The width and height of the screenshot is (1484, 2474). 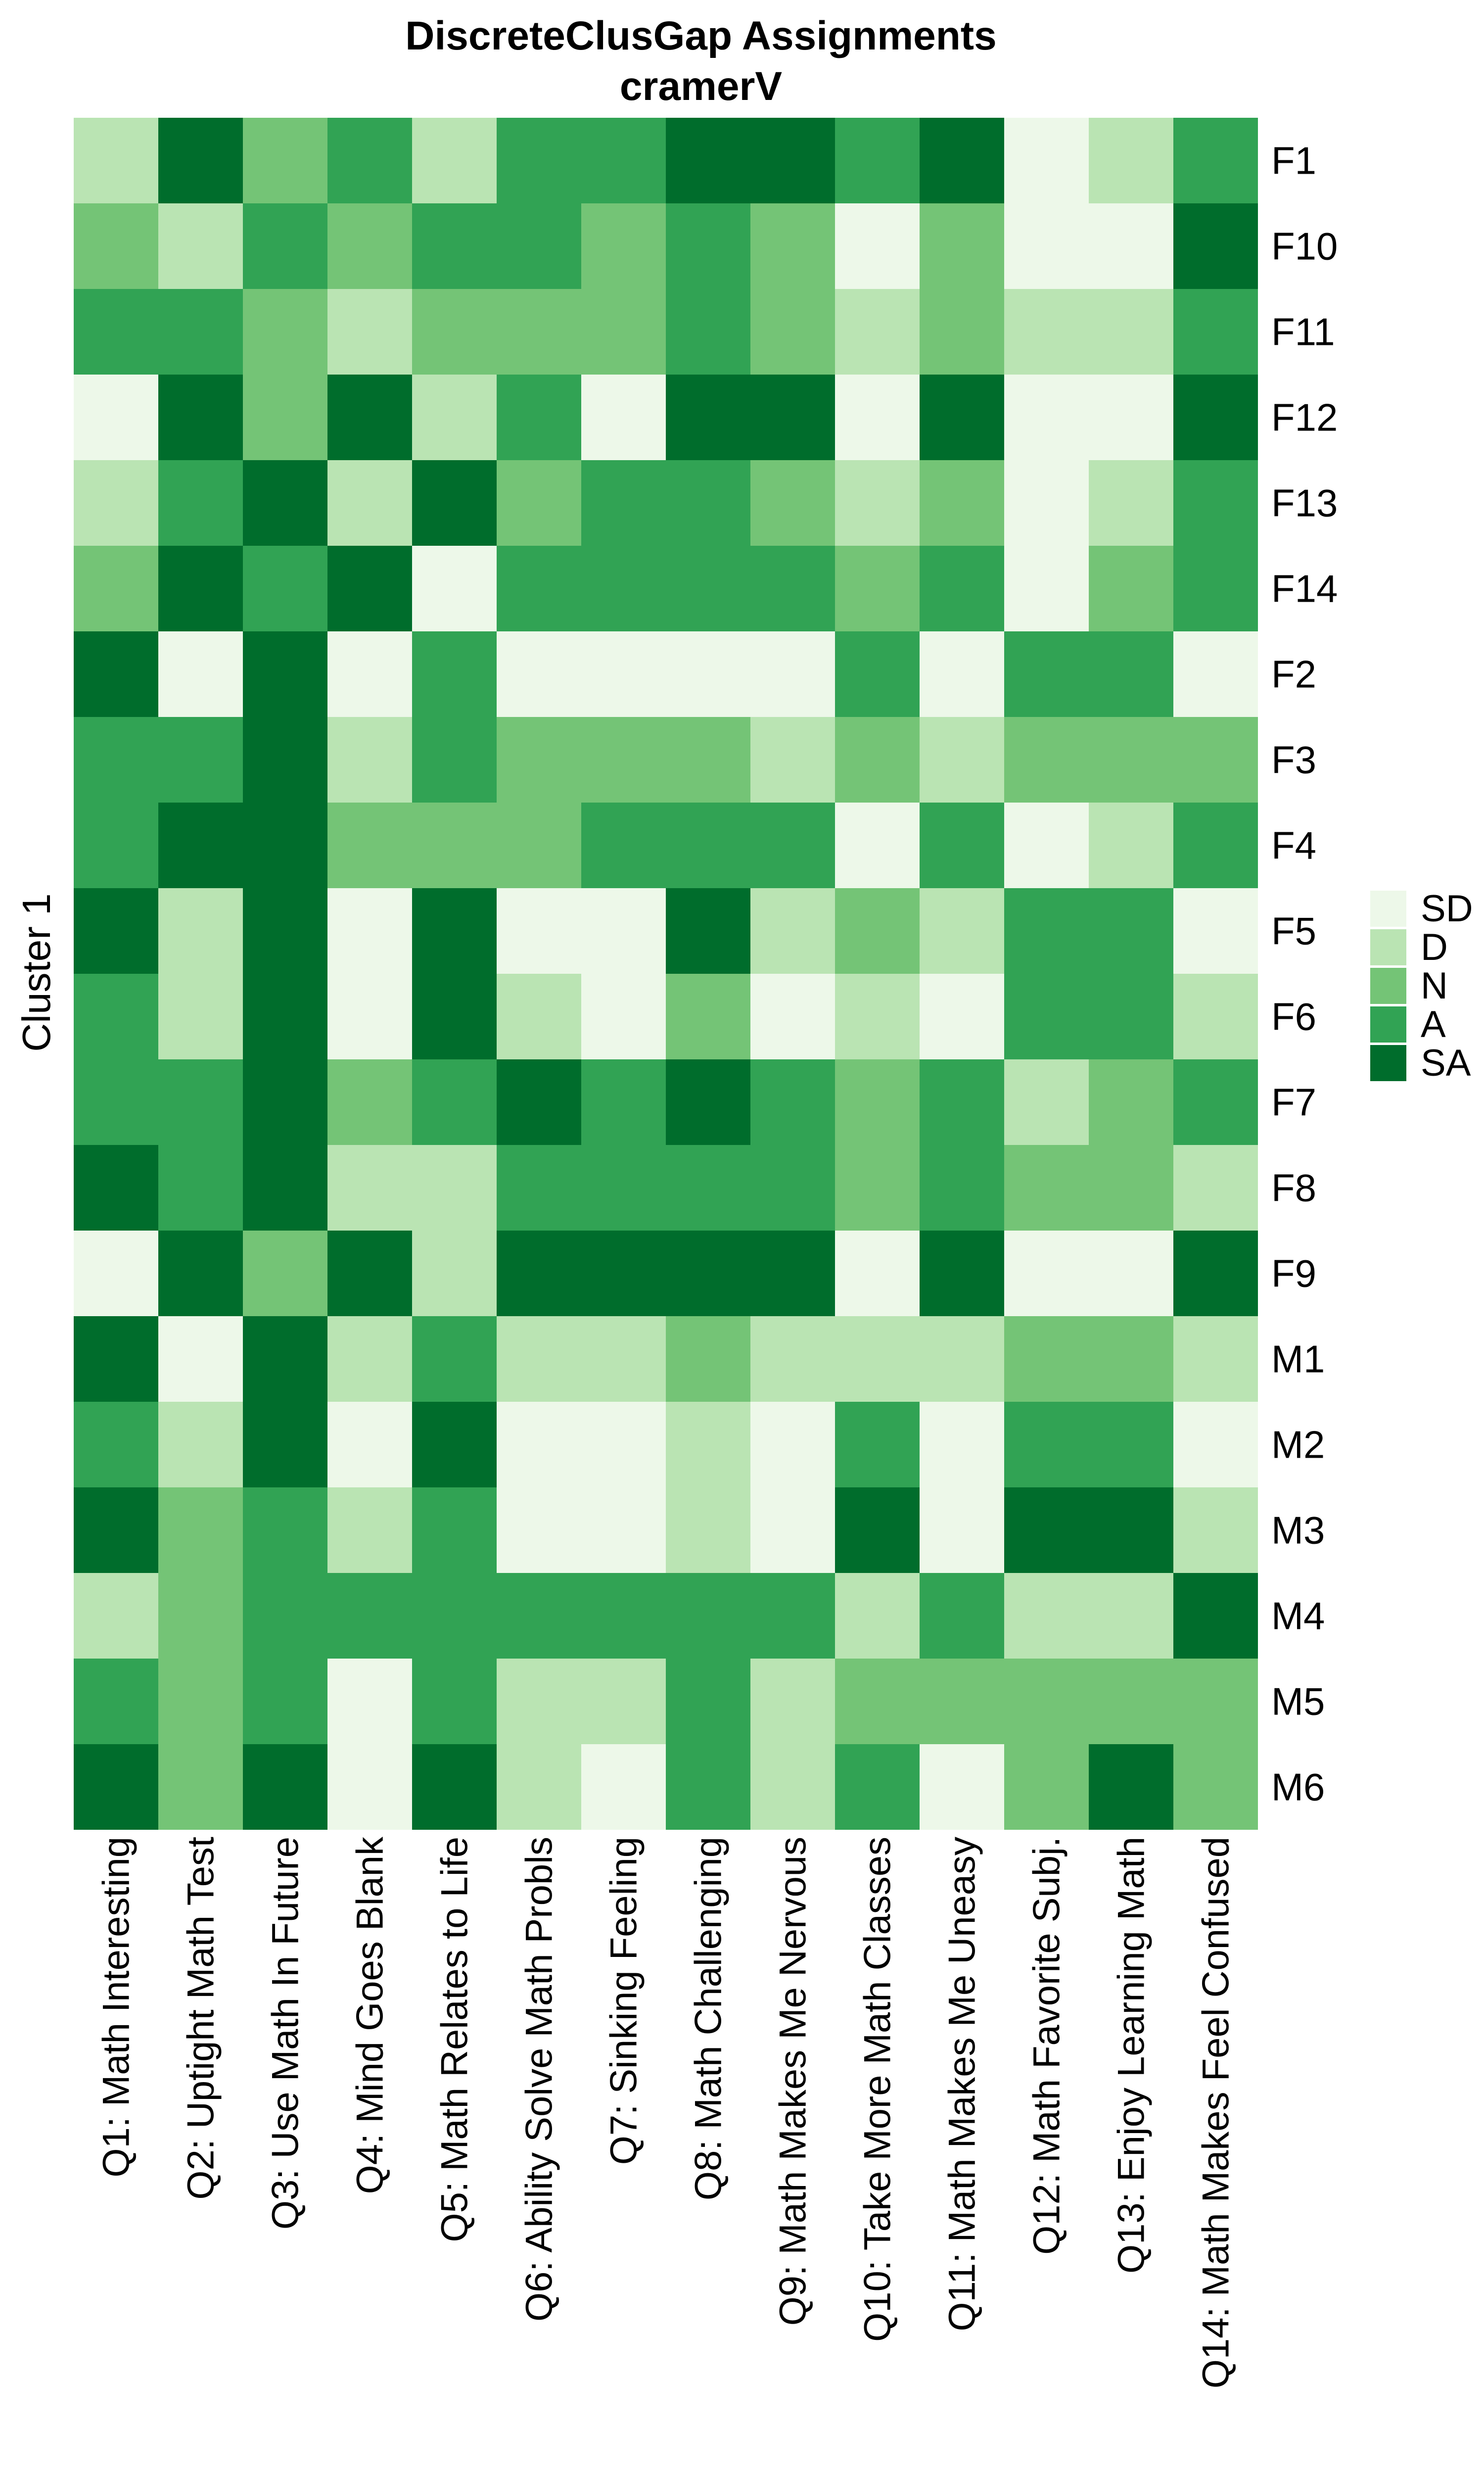 I want to click on col-label-text: Q12: Math Favorite Subj., so click(x=1046, y=2046).